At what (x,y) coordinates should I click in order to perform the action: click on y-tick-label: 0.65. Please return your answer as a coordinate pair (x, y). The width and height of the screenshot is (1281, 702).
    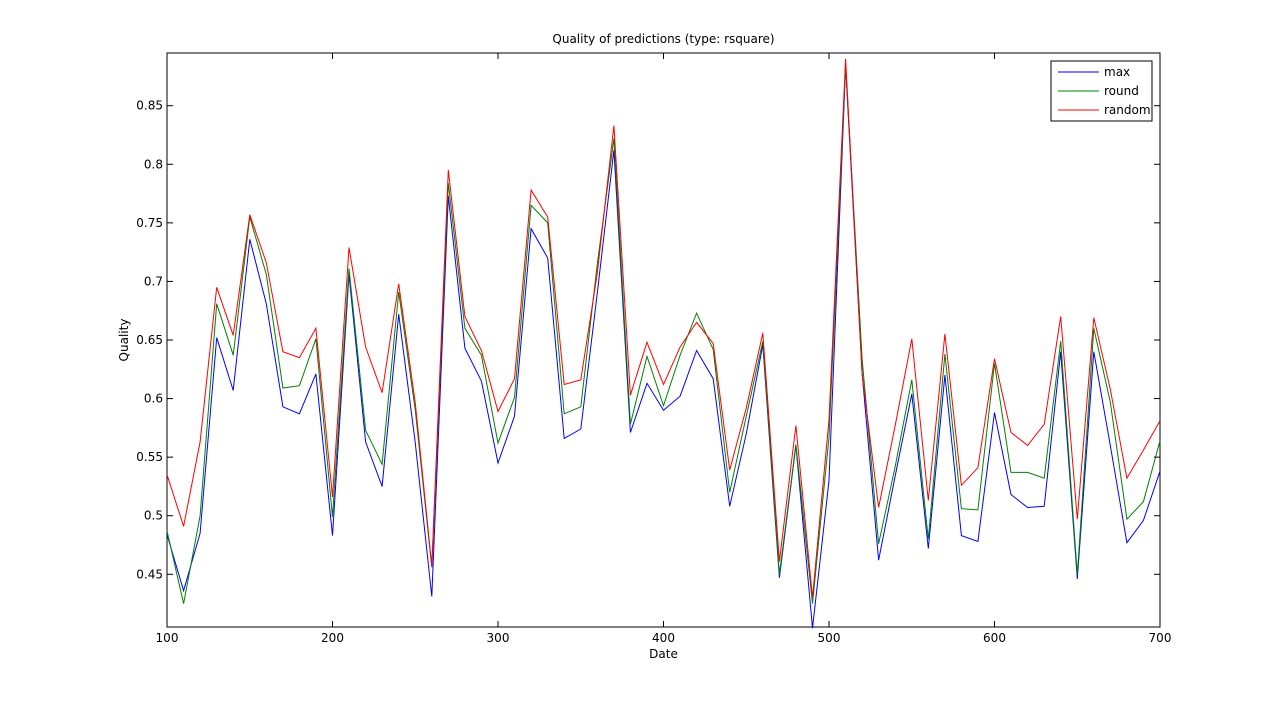
    Looking at the image, I should click on (149, 340).